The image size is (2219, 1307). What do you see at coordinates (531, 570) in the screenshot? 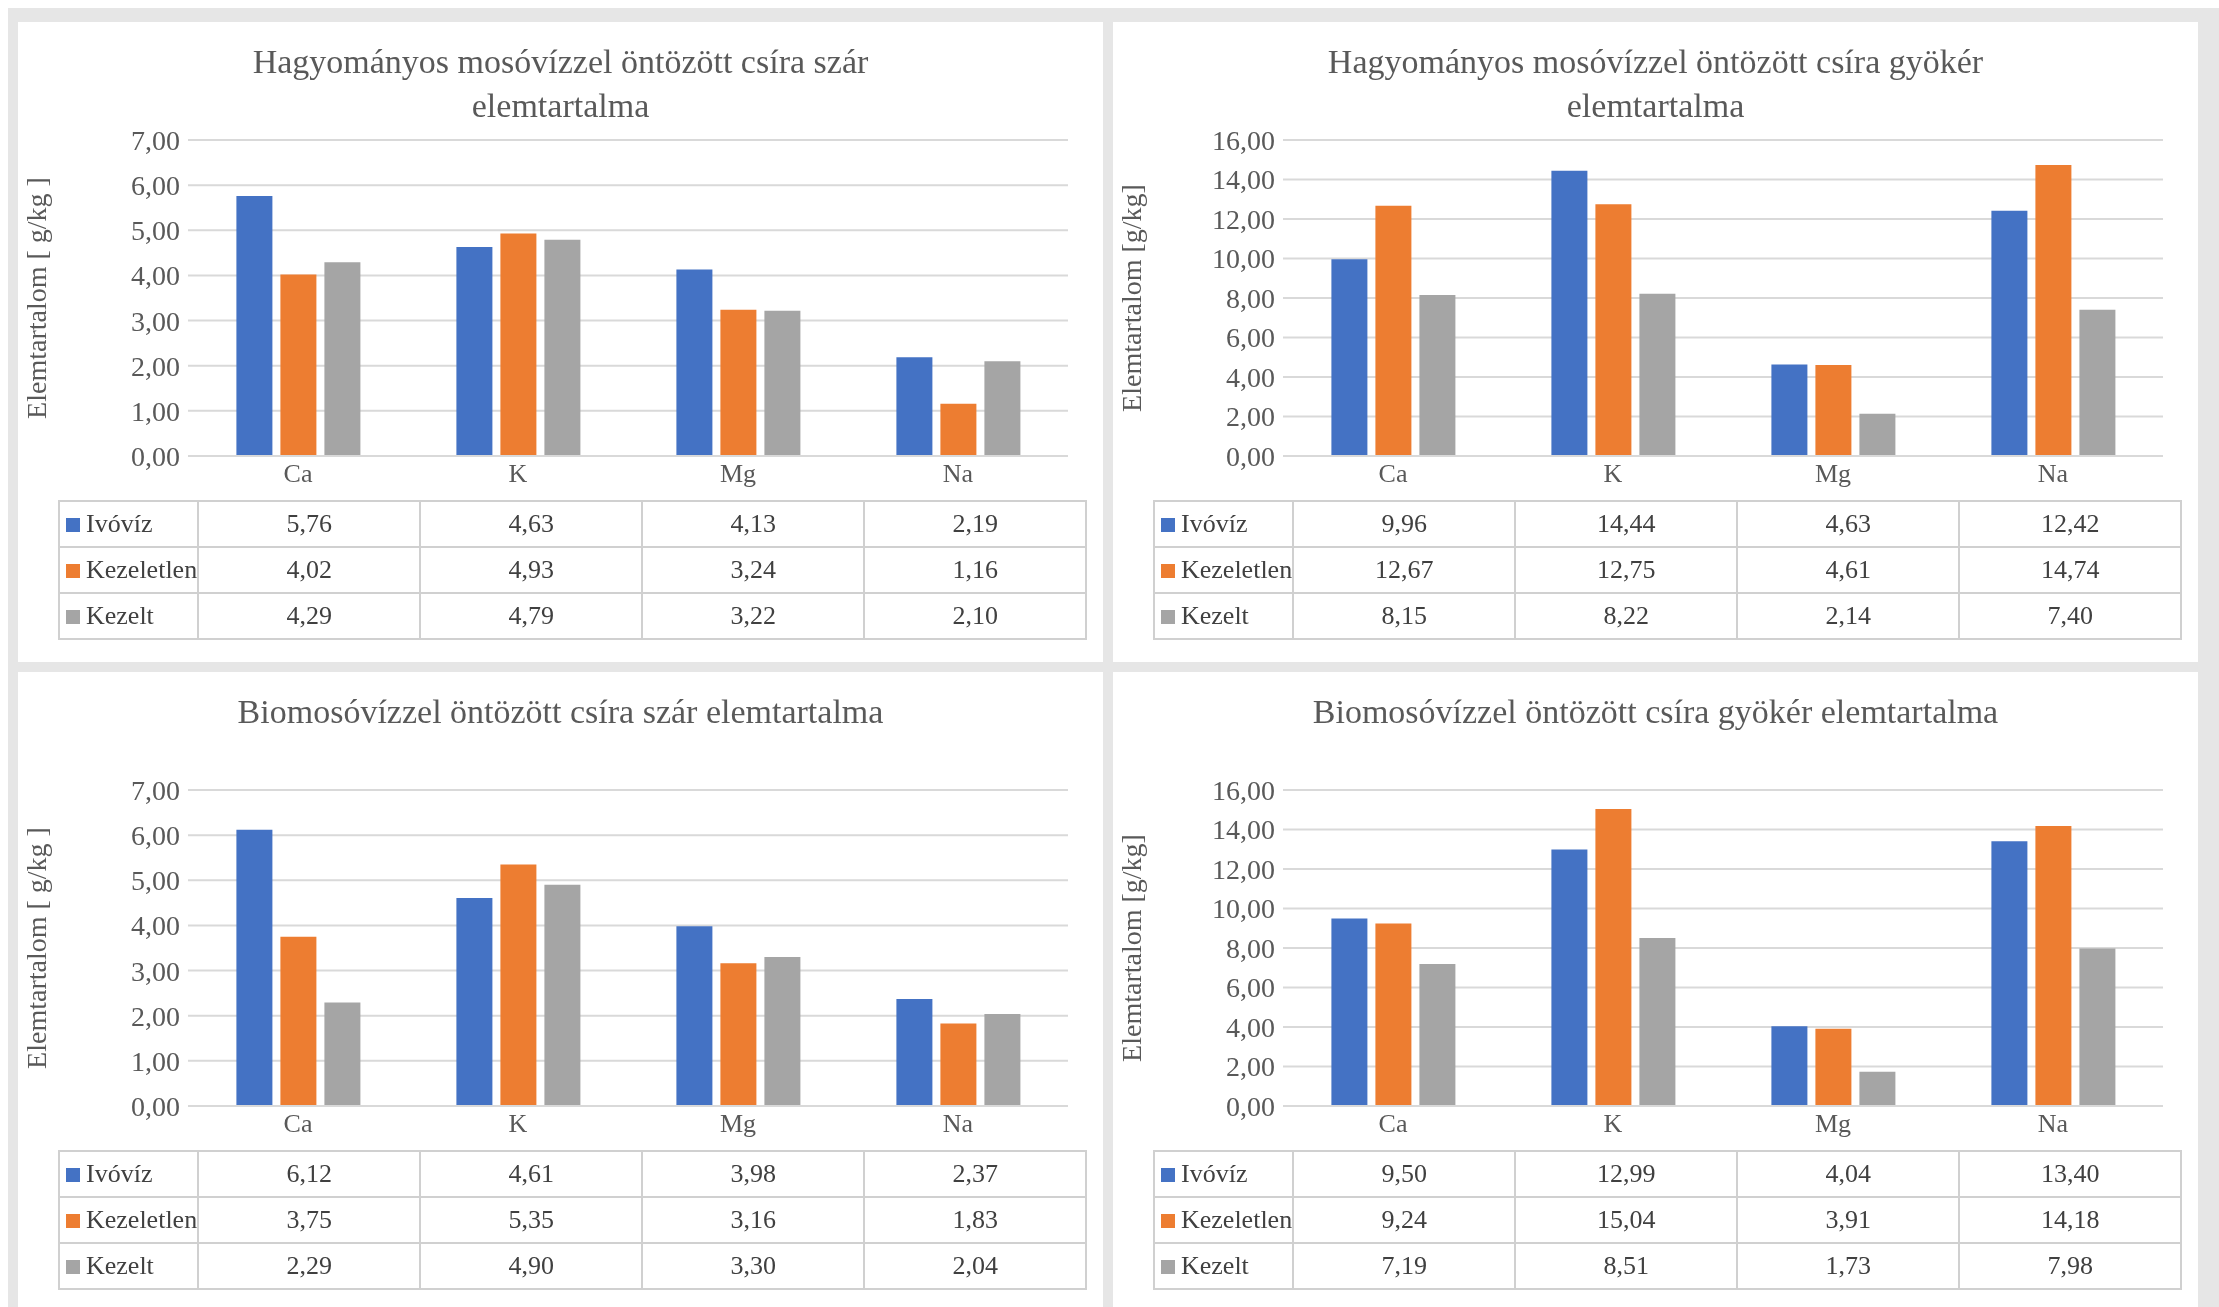
I see `data-label: 4,93` at bounding box center [531, 570].